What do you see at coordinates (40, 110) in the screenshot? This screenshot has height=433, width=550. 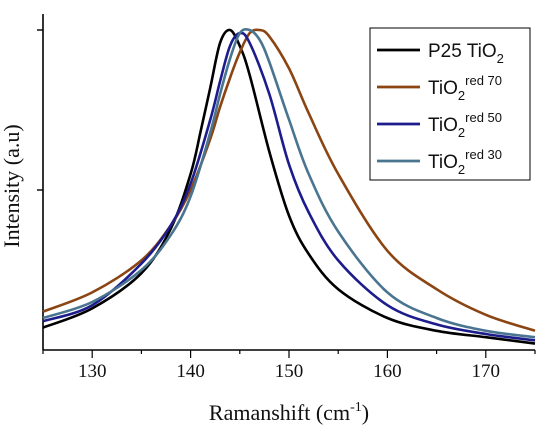 I see `y-axis-ticks` at bounding box center [40, 110].